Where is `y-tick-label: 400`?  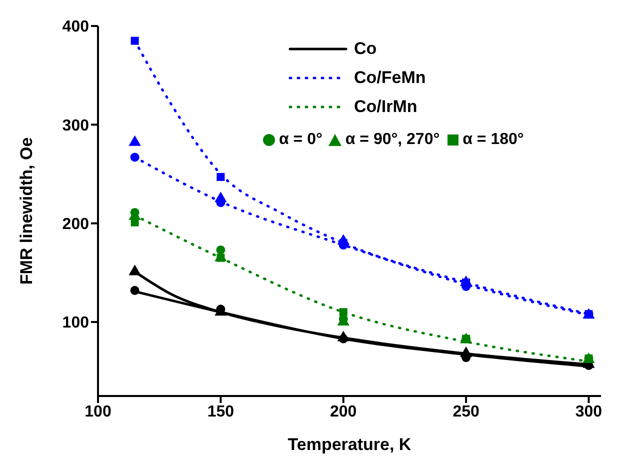
y-tick-label: 400 is located at coordinates (76, 27).